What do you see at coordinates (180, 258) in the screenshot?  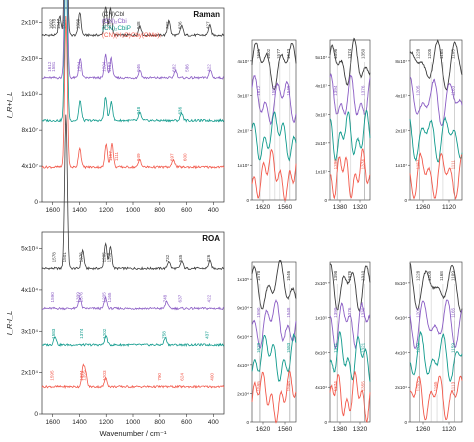 I see `peak-label: 635` at bounding box center [180, 258].